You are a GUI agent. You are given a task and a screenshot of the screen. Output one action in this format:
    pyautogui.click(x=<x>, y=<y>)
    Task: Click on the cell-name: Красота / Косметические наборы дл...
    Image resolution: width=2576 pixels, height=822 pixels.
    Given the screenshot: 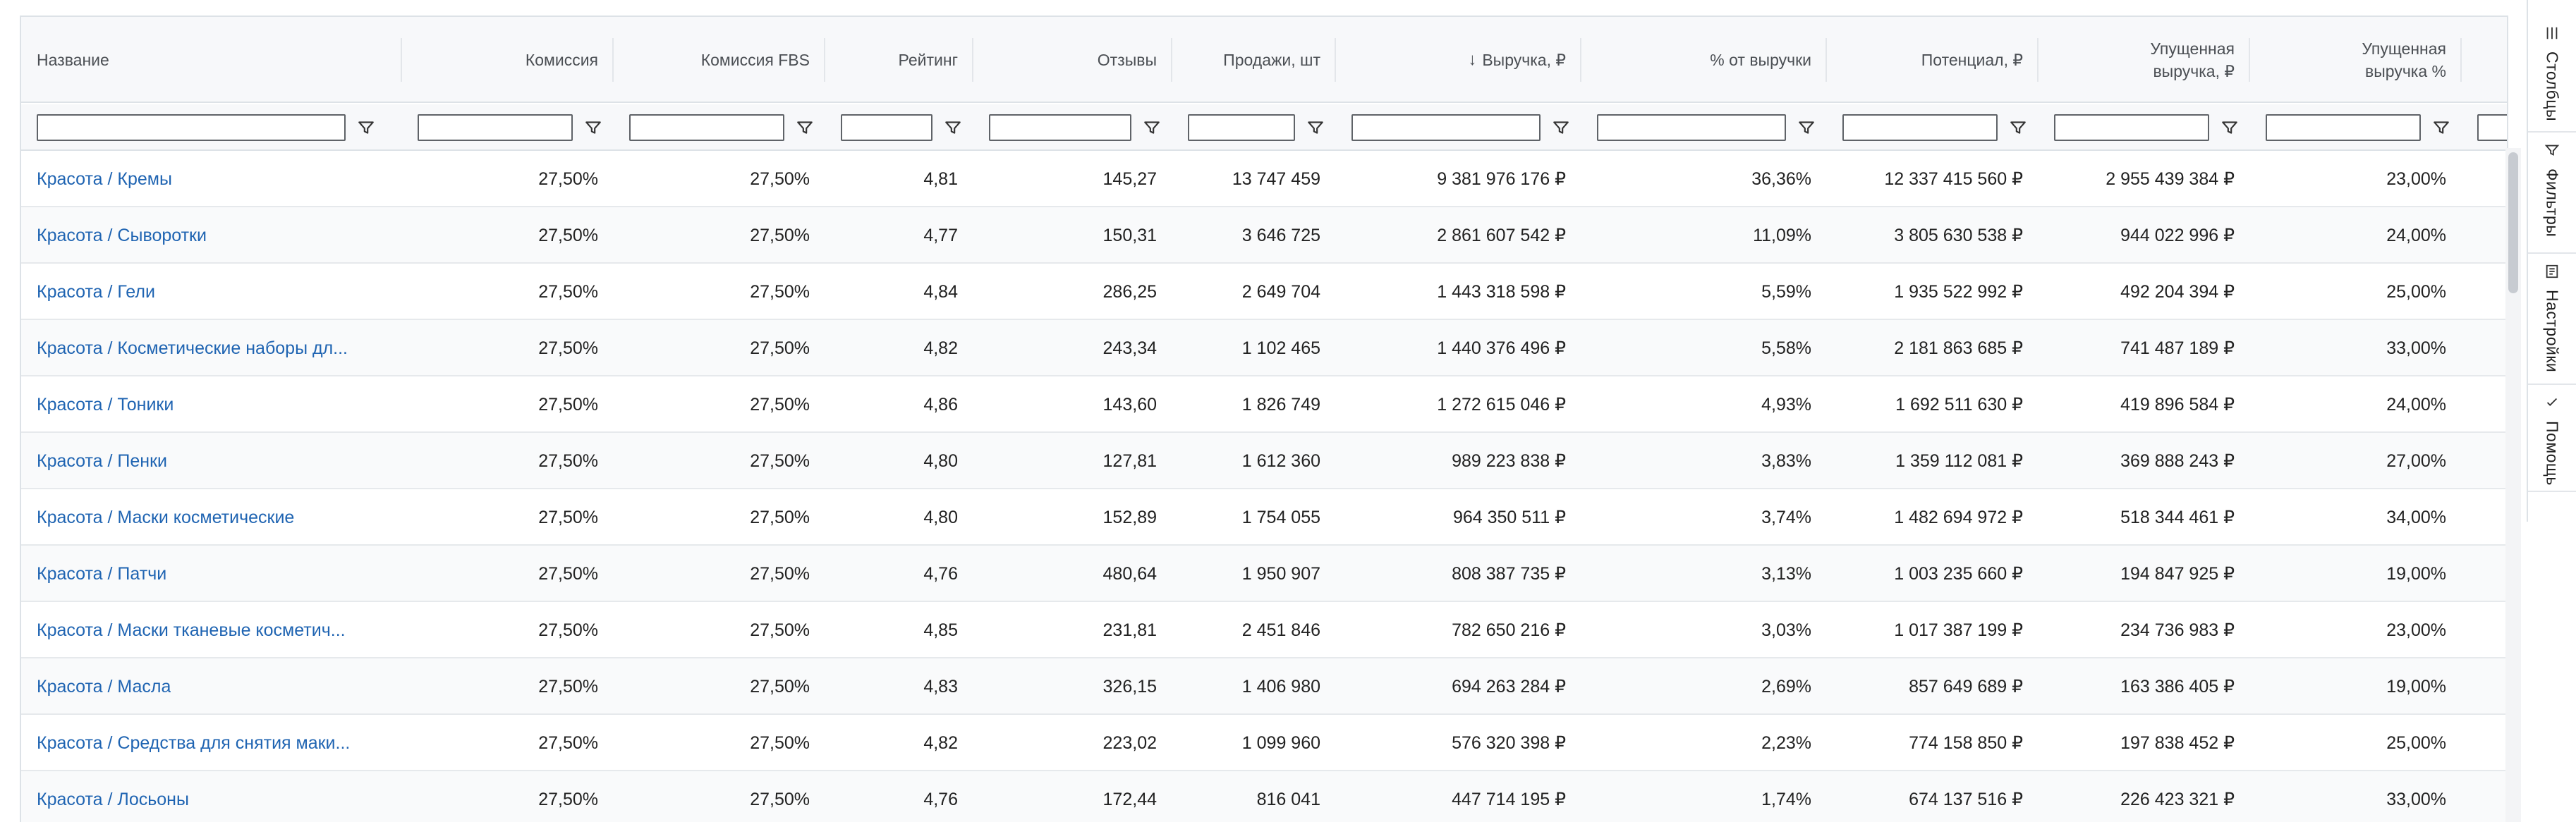 What is the action you would take?
    pyautogui.click(x=211, y=348)
    